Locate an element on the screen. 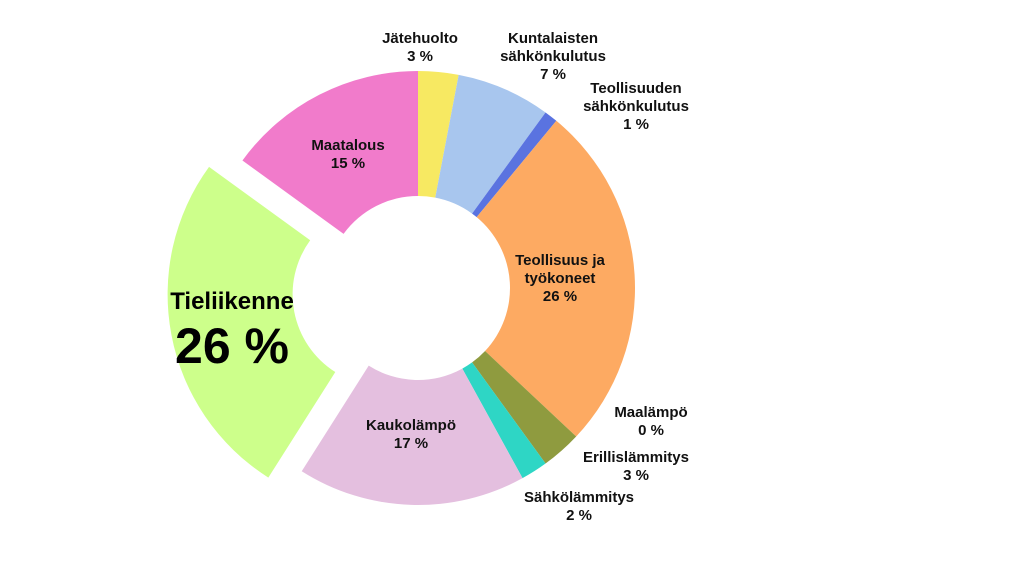 This screenshot has width=1024, height=576. label-name-jatehuolto-0: Jätehuolto is located at coordinates (420, 38).